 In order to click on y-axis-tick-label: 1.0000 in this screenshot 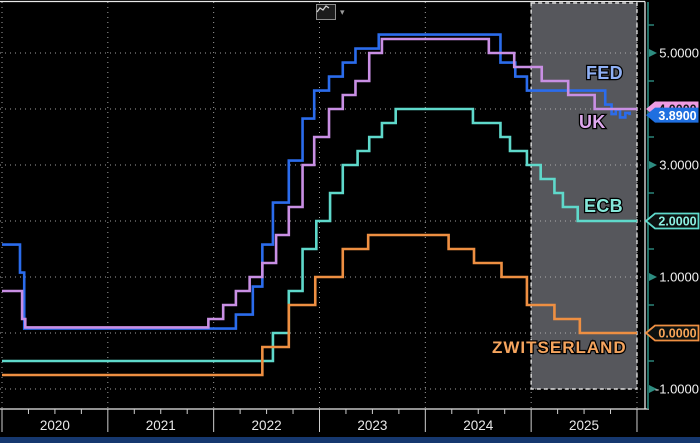, I will do `click(679, 277)`.